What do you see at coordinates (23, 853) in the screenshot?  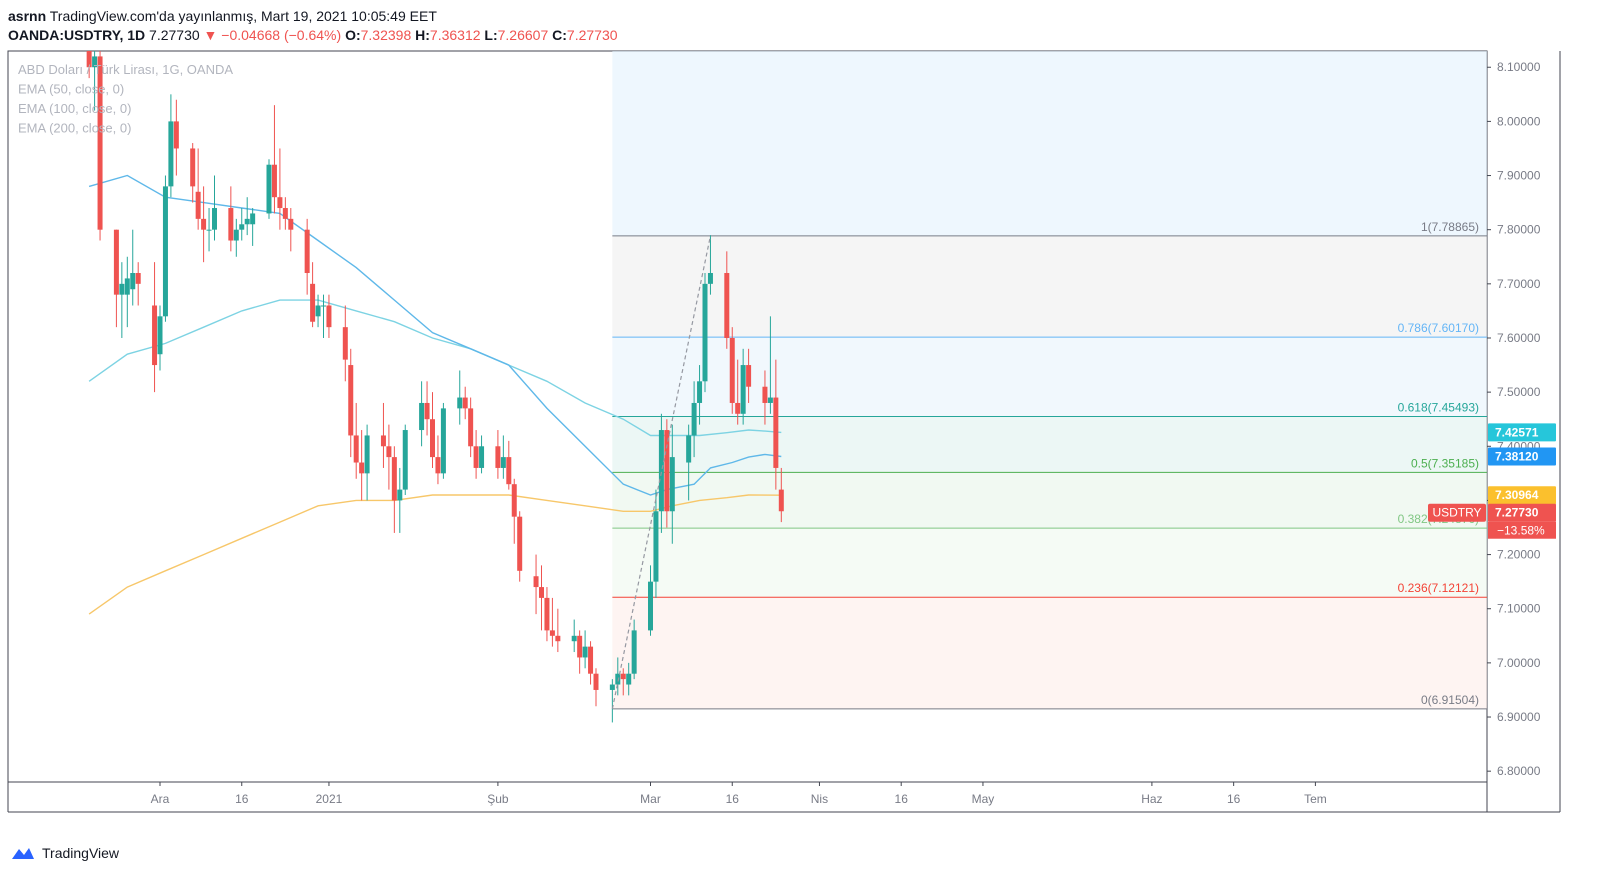 I see `tradingview-logo-icon` at bounding box center [23, 853].